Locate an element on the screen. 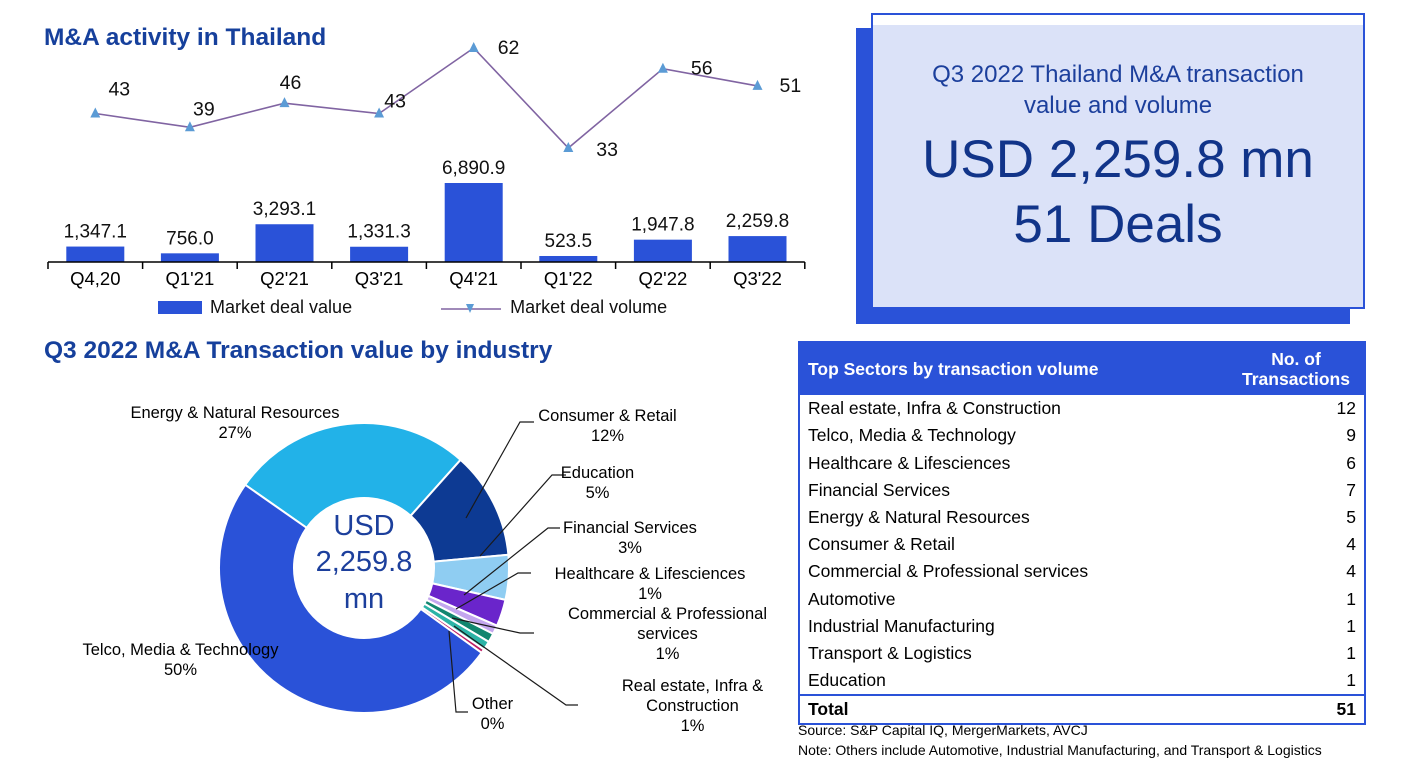  donut-label-consumer-name: Consumer & Retail is located at coordinates (607, 416).